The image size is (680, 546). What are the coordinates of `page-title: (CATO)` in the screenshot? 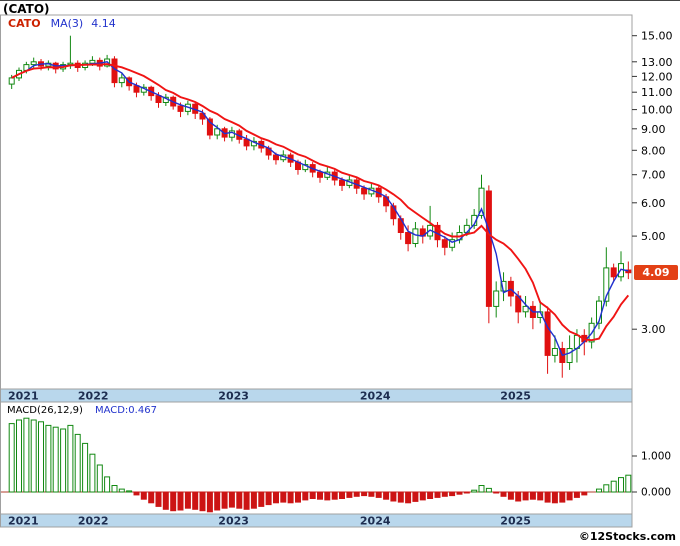 It's located at (26, 9).